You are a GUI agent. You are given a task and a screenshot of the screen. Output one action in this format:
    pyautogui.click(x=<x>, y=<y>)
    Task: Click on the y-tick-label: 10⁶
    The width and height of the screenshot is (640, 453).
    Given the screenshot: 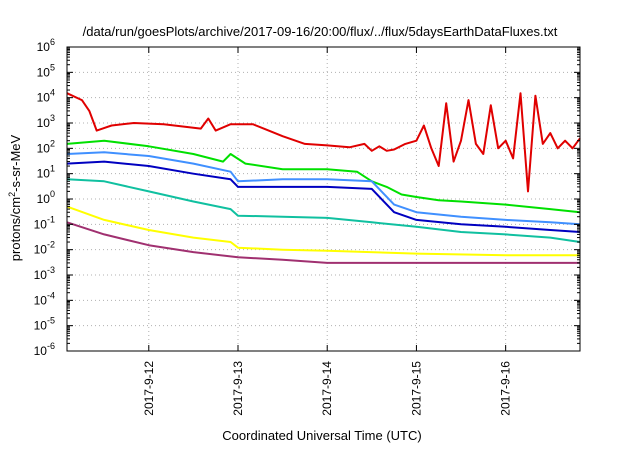 What is the action you would take?
    pyautogui.click(x=46, y=45)
    